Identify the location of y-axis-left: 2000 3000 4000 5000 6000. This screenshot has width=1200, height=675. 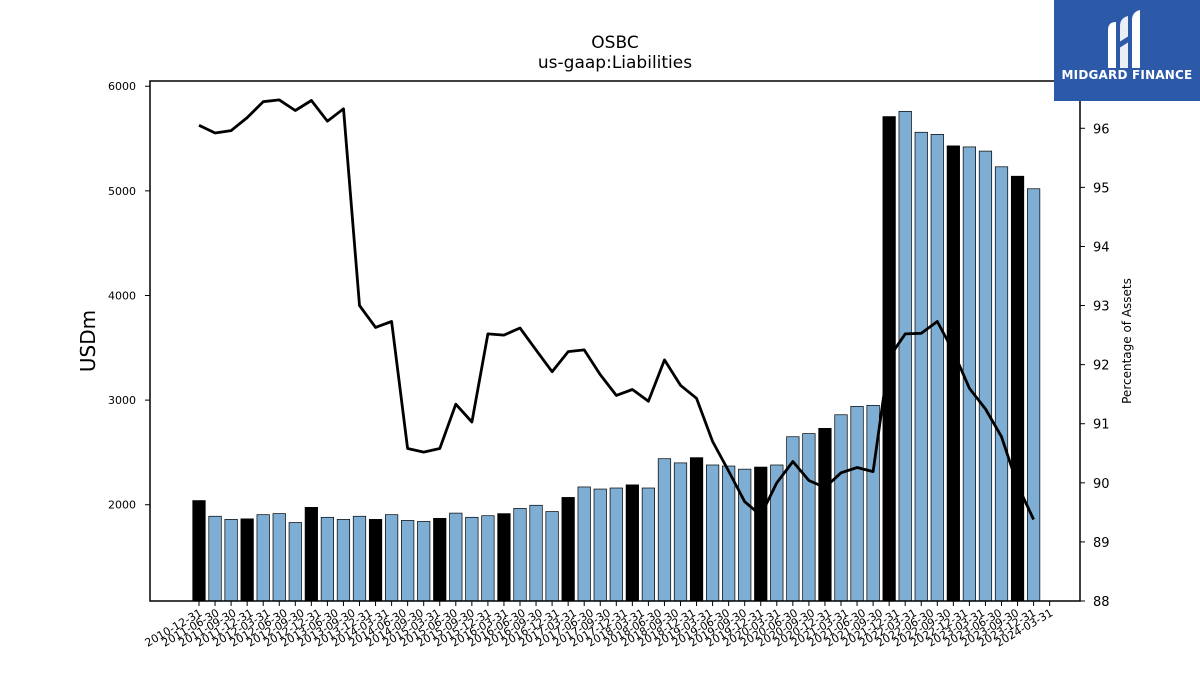
(129, 296).